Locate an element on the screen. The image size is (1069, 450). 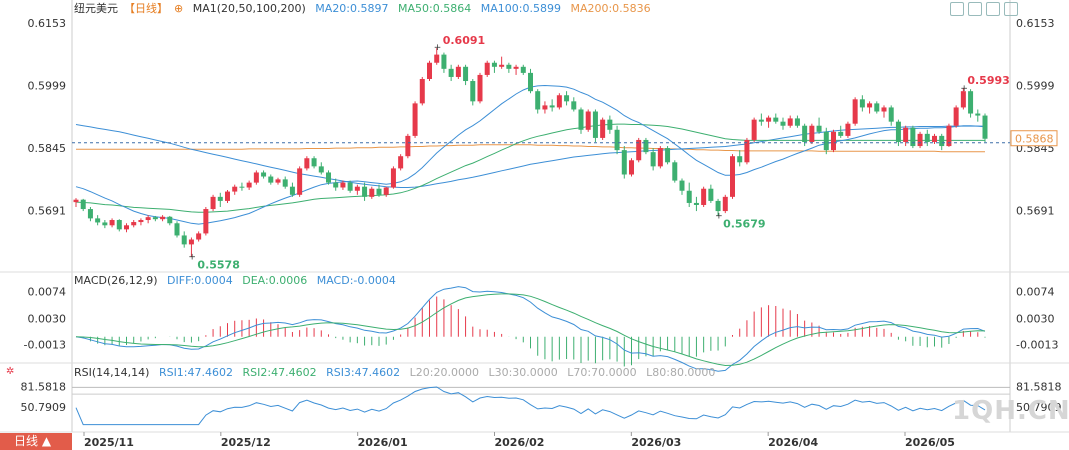
ma100-label: MA100:0.5899 is located at coordinates (520, 8).